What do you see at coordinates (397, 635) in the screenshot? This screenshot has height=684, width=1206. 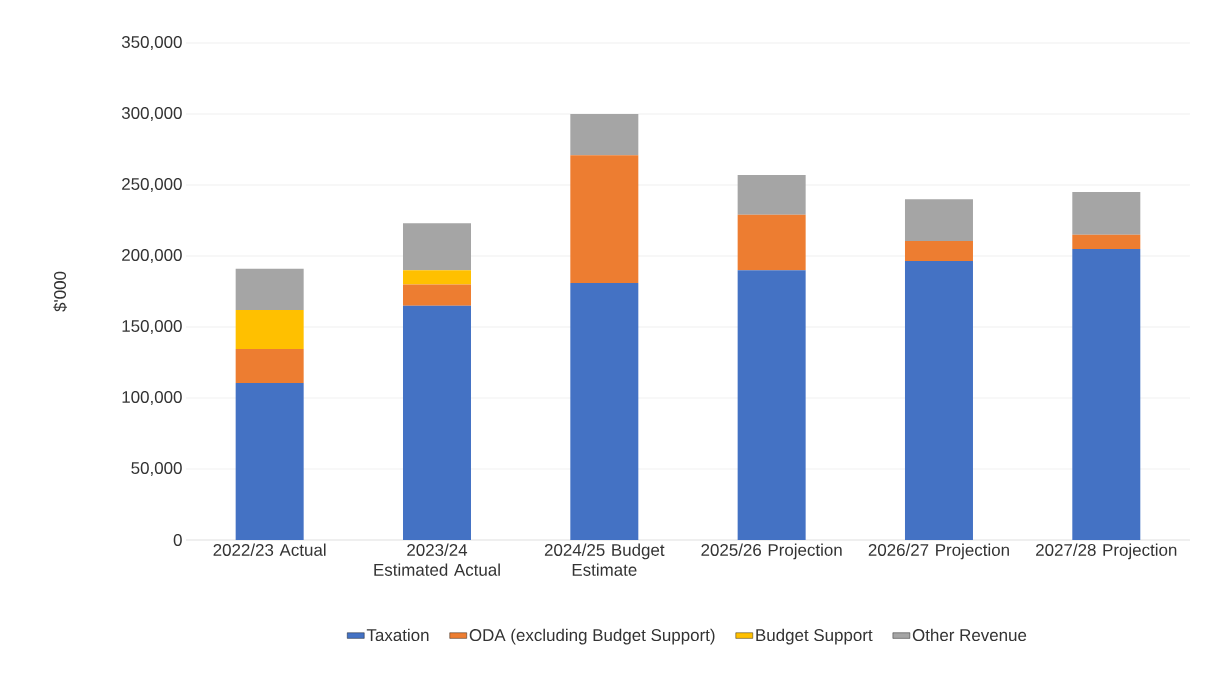 I see `legend-label: Taxation` at bounding box center [397, 635].